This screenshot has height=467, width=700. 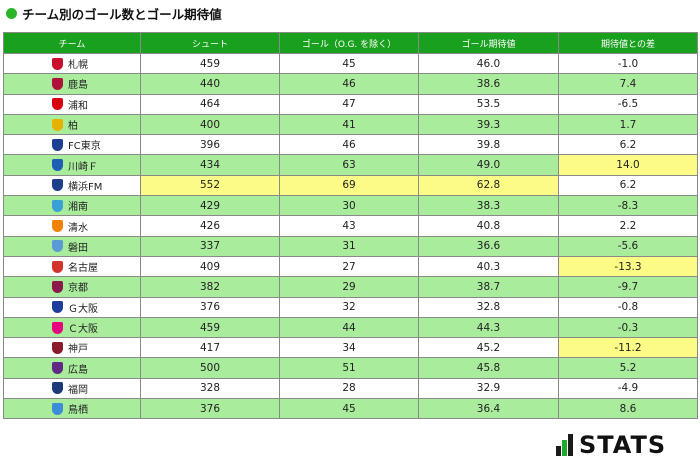 I want to click on table-row: 浦和 464 47 53.5 -6.5, so click(x=350, y=104).